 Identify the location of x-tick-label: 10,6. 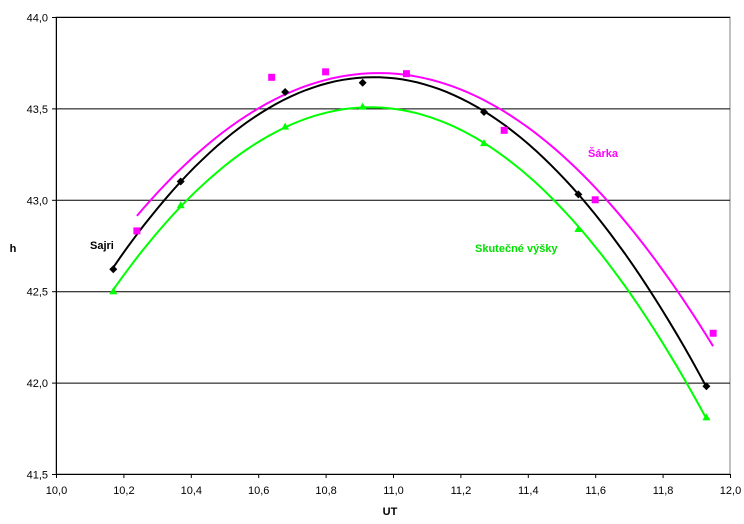
(258, 491).